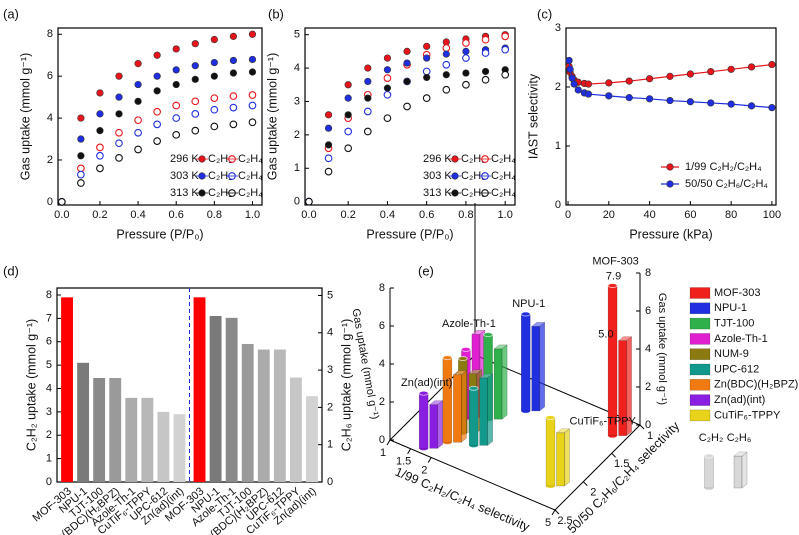  Describe the element at coordinates (99, 215) in the screenshot. I see `x-tick-label: 0.2` at that location.